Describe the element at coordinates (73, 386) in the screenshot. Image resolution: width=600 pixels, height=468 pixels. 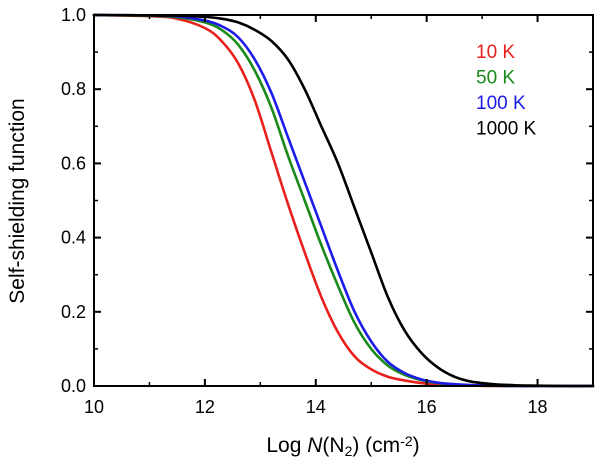
I see `y-tick-label: 0.0` at that location.